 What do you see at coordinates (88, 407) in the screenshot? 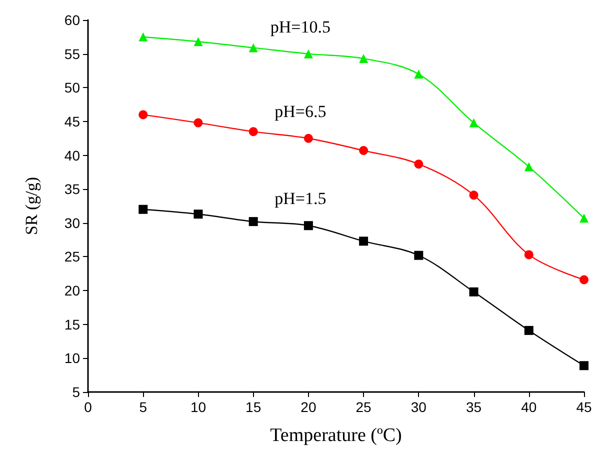
I see `x-tick-label: 0` at bounding box center [88, 407].